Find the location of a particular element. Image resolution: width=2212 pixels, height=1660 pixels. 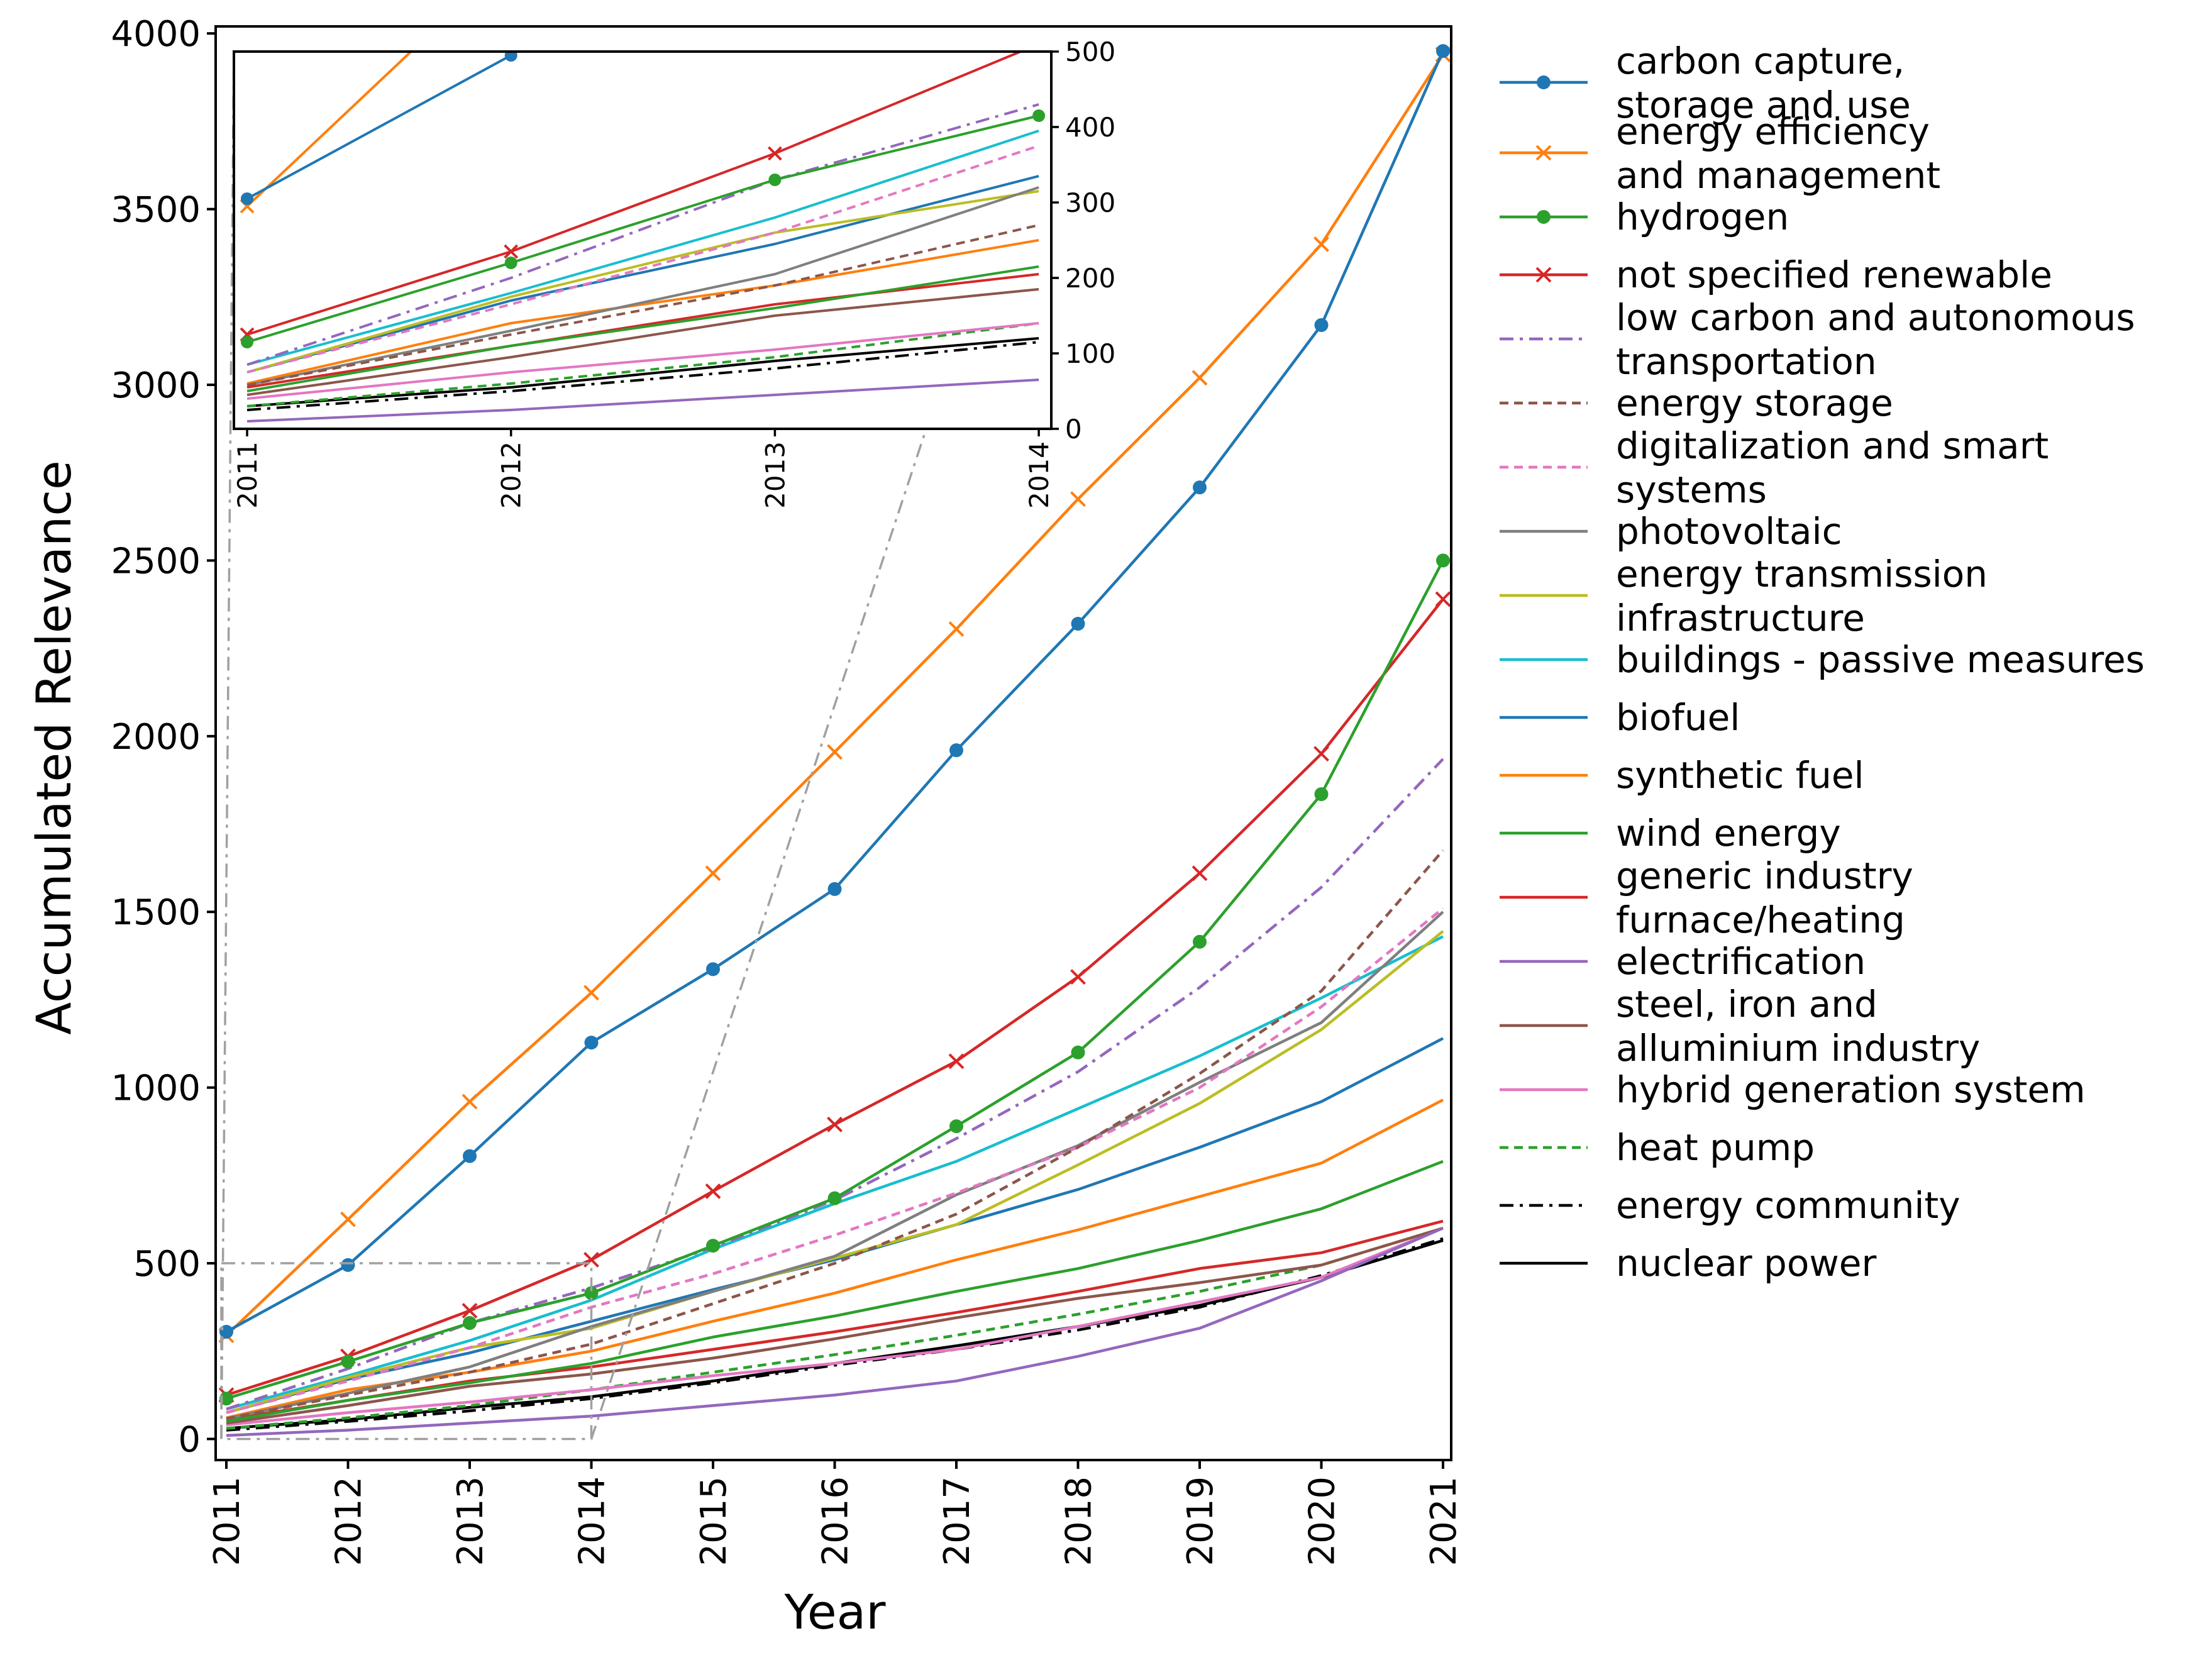

main-point-hydrogen-2021 is located at coordinates (1443, 560).